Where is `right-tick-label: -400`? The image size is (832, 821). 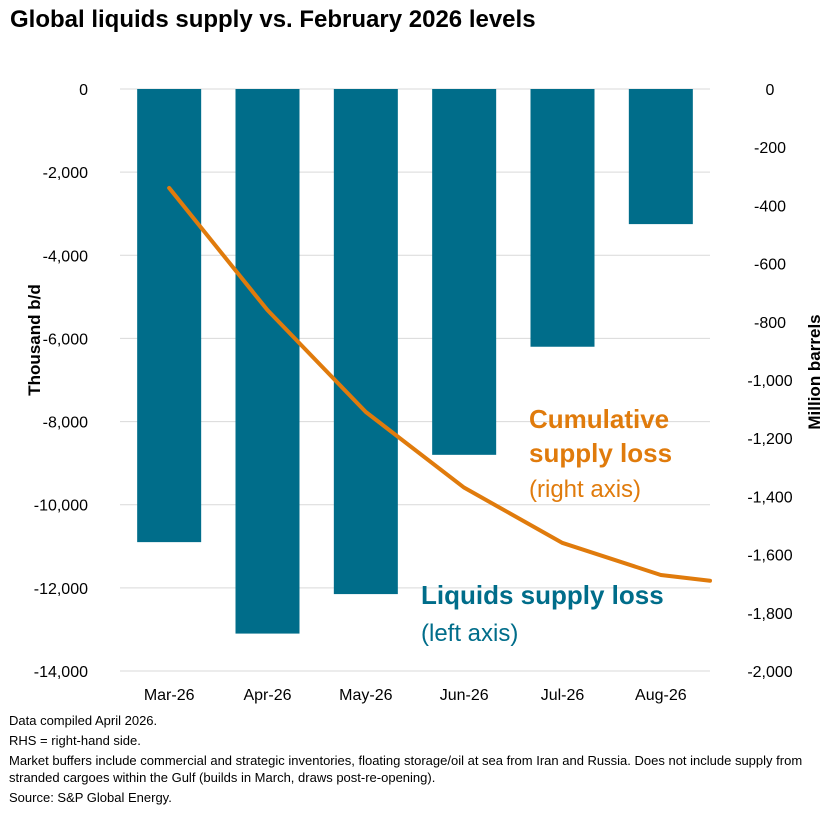 right-tick-label: -400 is located at coordinates (770, 206).